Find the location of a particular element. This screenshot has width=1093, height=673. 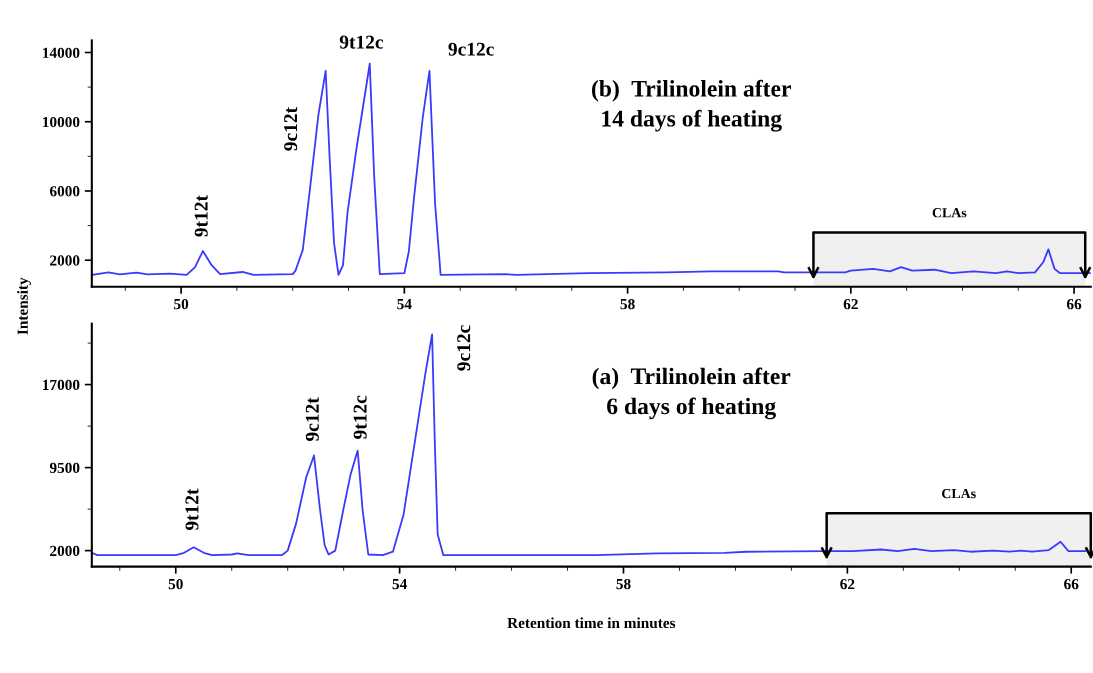

y-tick-label: 10000 is located at coordinates (61, 122).